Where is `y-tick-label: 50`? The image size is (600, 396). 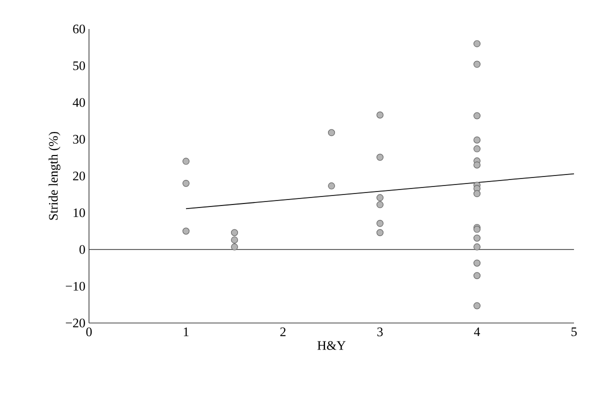
y-tick-label: 50 is located at coordinates (79, 65).